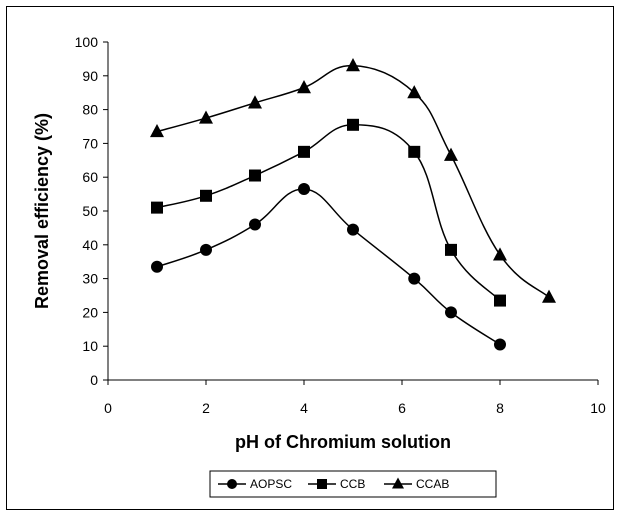 Image resolution: width=621 pixels, height=516 pixels. What do you see at coordinates (90, 346) in the screenshot?
I see `y-tick-label: 10` at bounding box center [90, 346].